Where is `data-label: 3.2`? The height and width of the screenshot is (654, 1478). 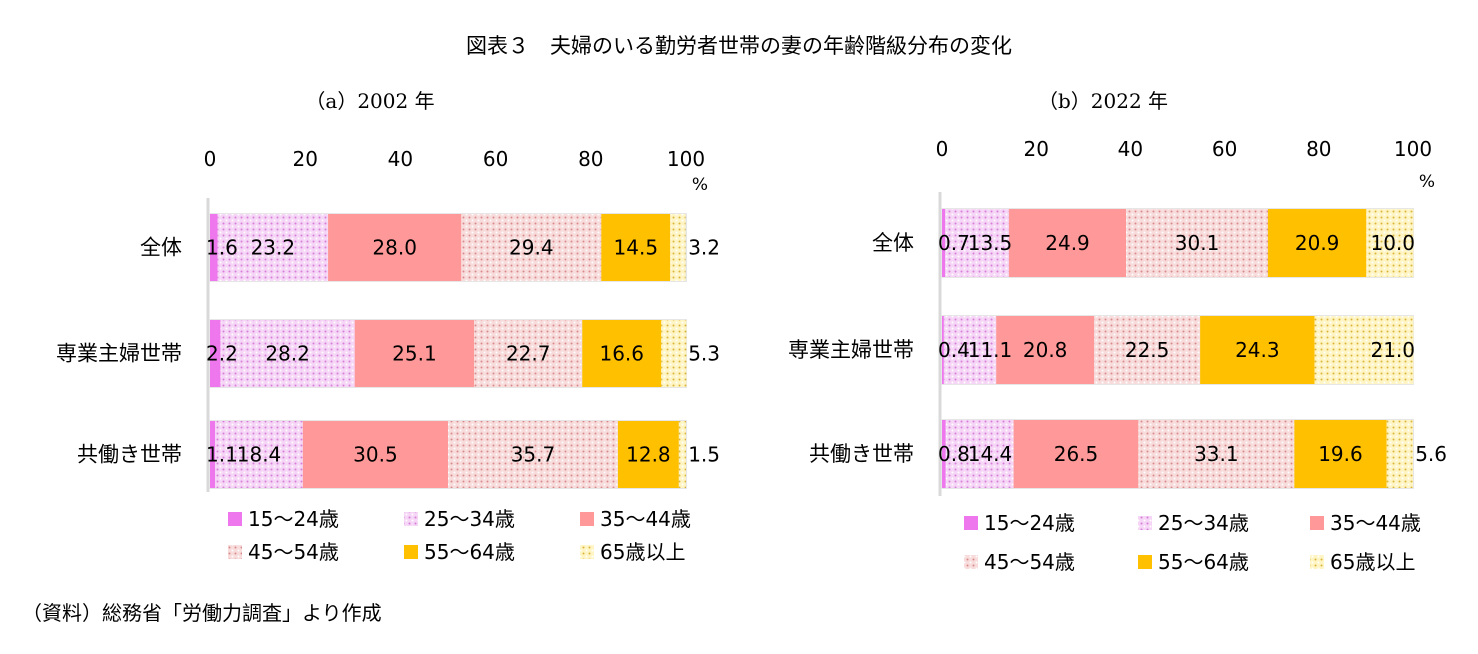
data-label: 3.2 is located at coordinates (704, 248).